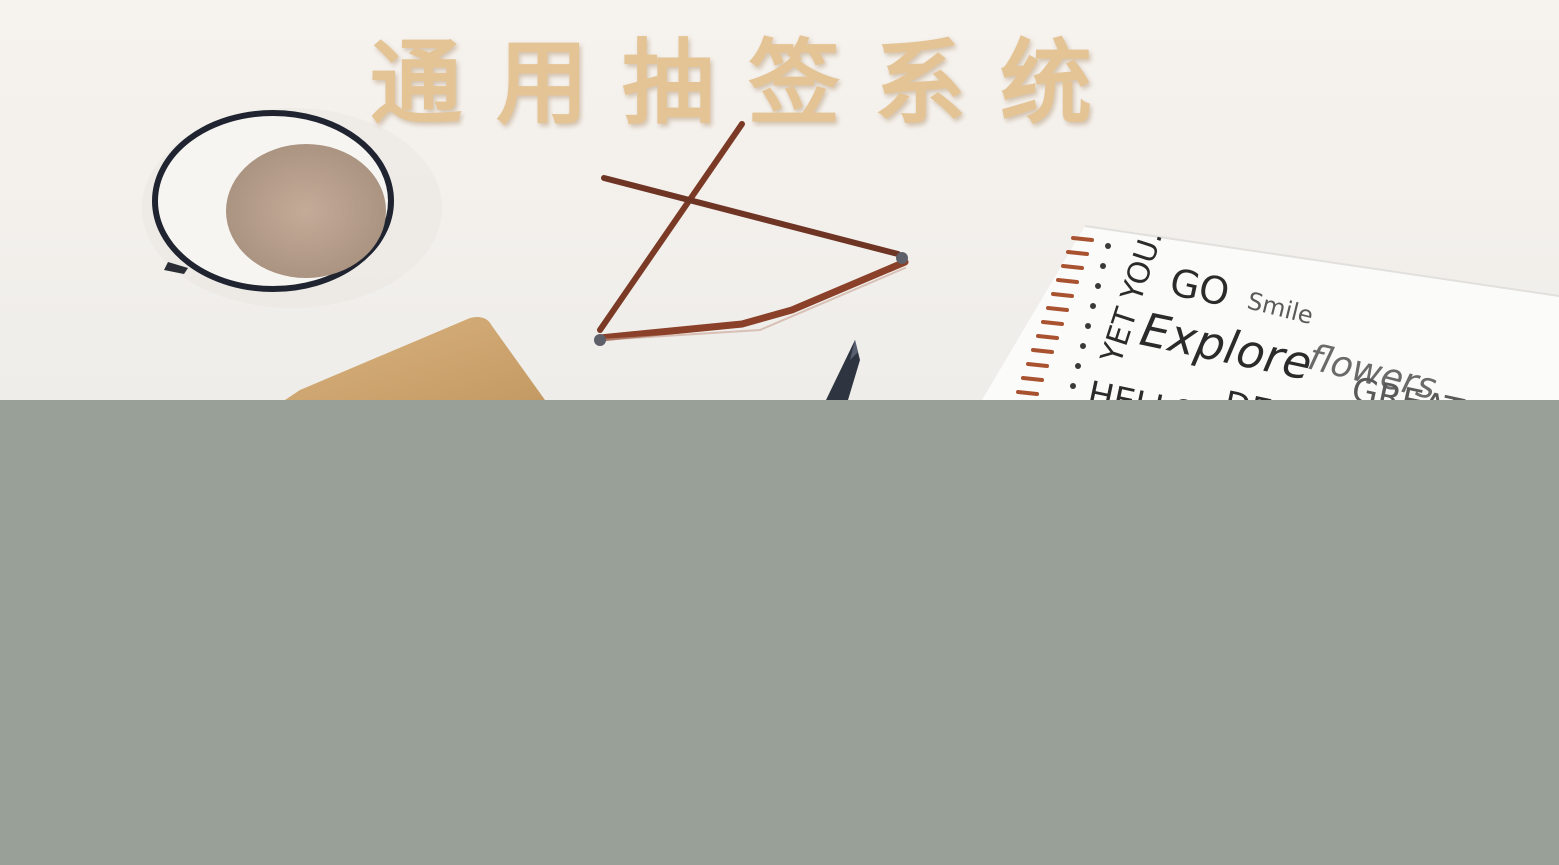 Image resolution: width=1559 pixels, height=865 pixels. Describe the element at coordinates (292, 208) in the screenshot. I see `coffee-cup-icon` at that location.